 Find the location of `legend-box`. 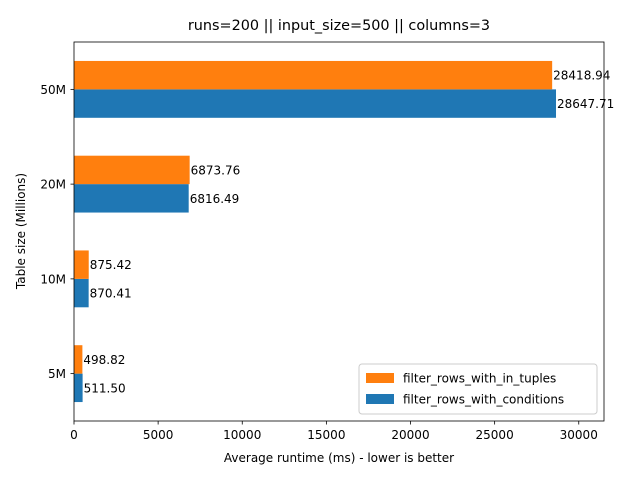

legend-box is located at coordinates (478, 389).